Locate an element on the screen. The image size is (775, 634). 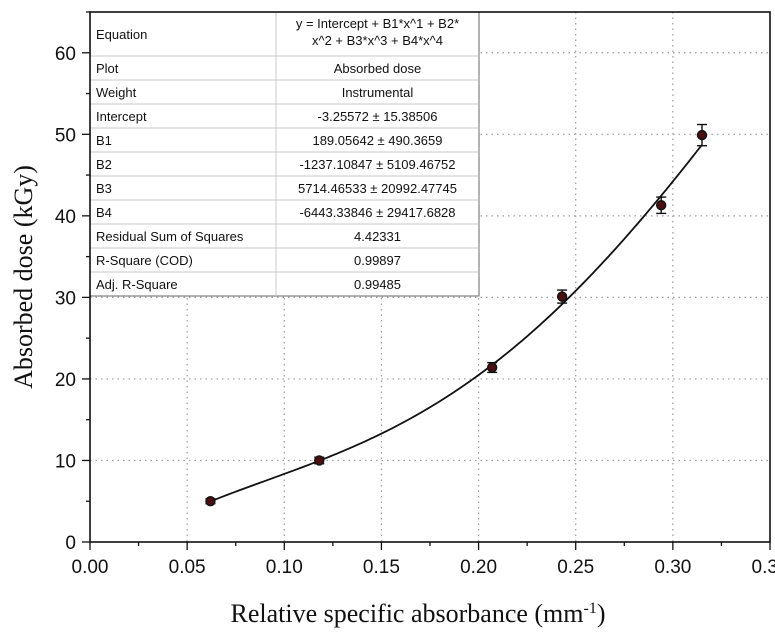
fit-table-row: Residual Sum of Squares 4.42331 is located at coordinates (284, 233).